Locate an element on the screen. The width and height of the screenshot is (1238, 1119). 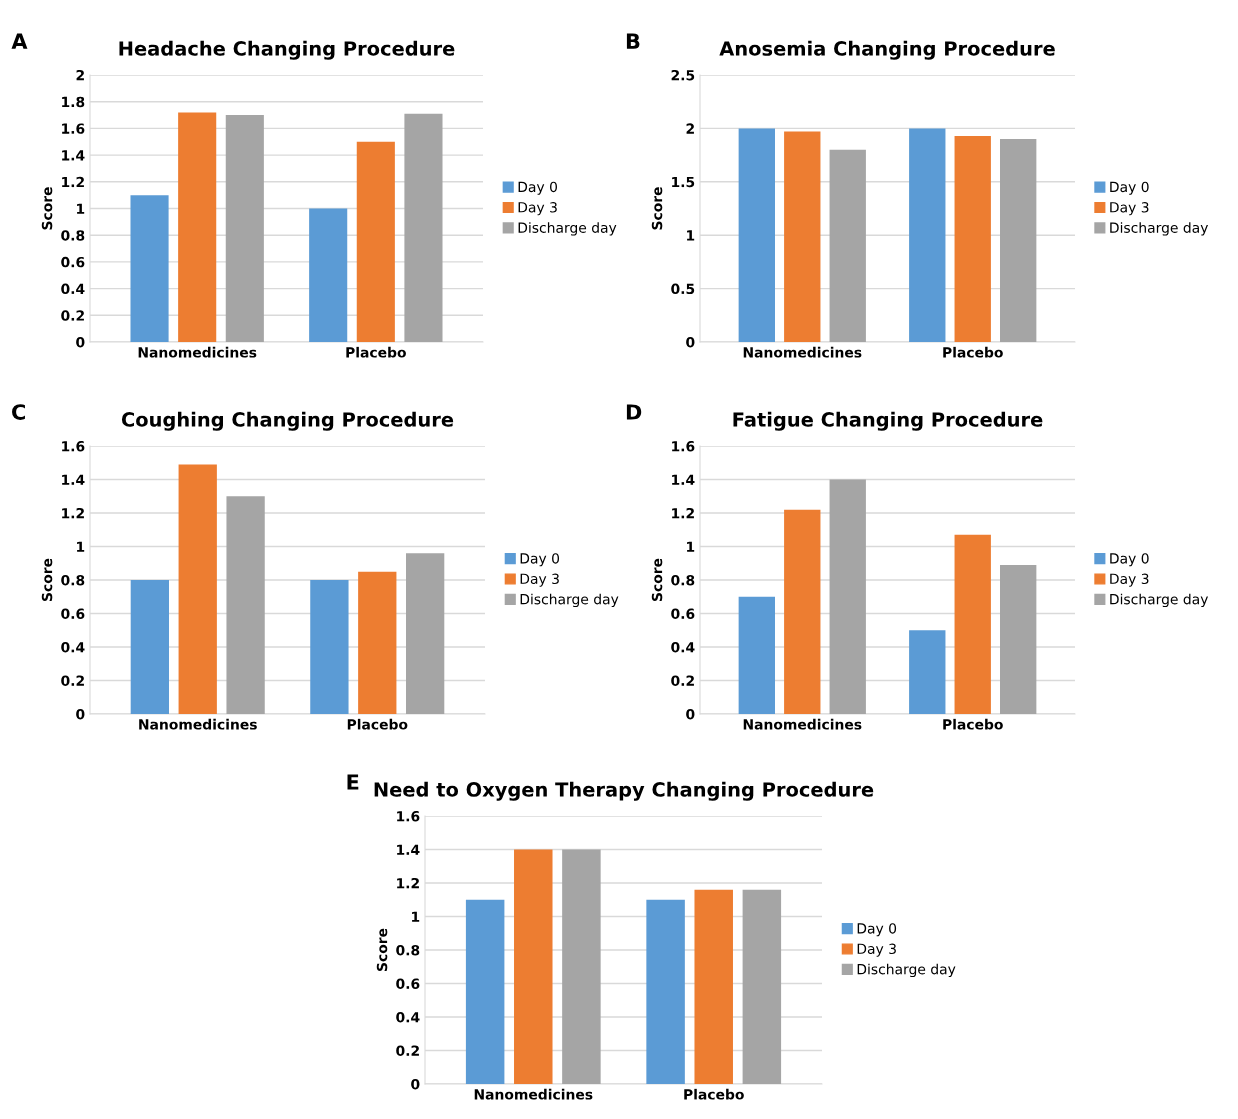
y-tick-label: 0.5 is located at coordinates (683, 289).